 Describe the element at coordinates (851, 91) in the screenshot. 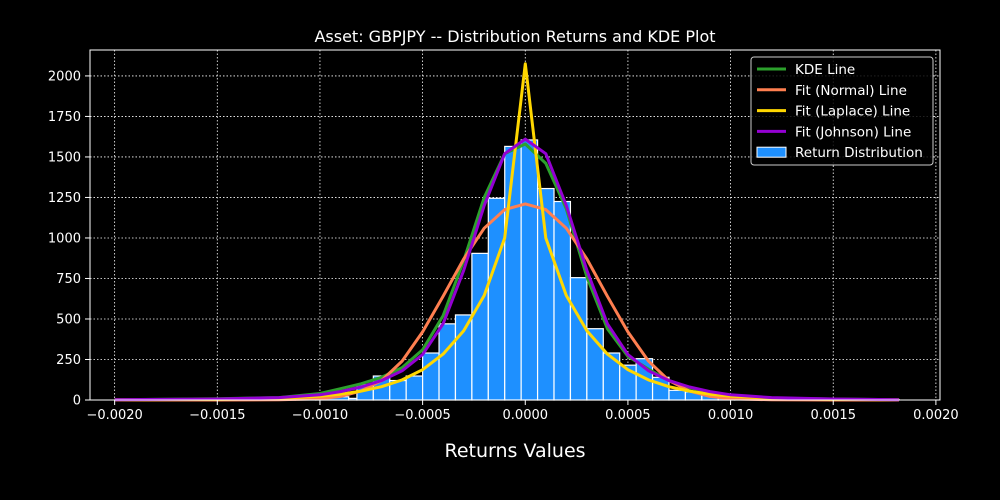

I see `legend-label-1: Fit (Normal) Line` at that location.